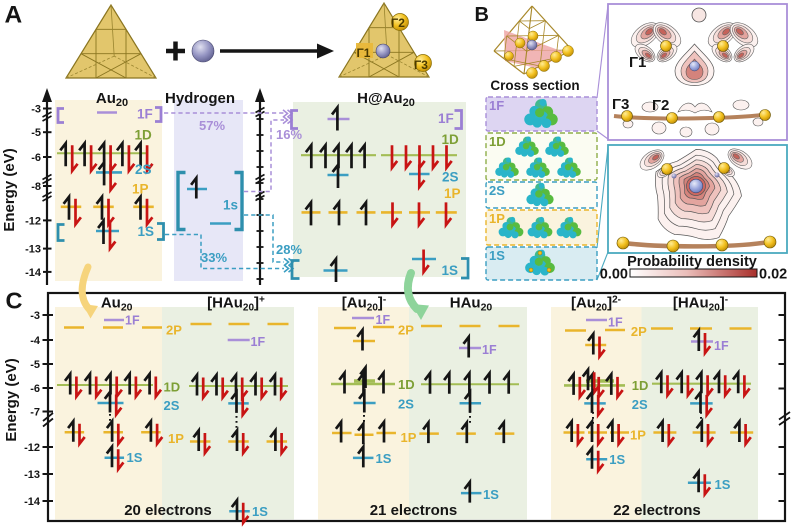  Describe the element at coordinates (214, 257) in the screenshot. I see `svg-text: 33%` at that location.